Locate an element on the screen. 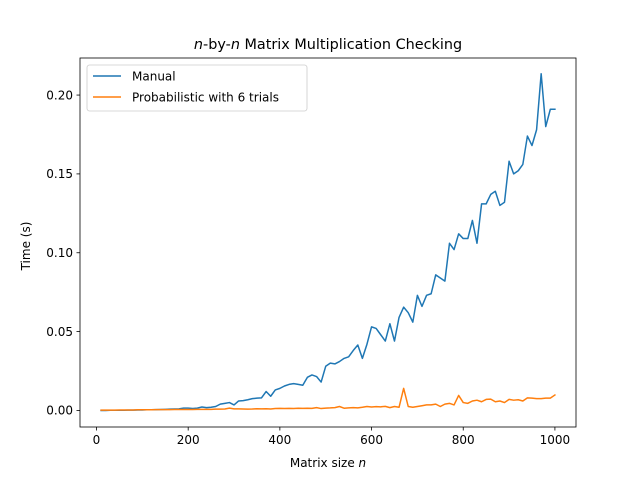  text-part: Matrix Multiplication Checking is located at coordinates (351, 45).